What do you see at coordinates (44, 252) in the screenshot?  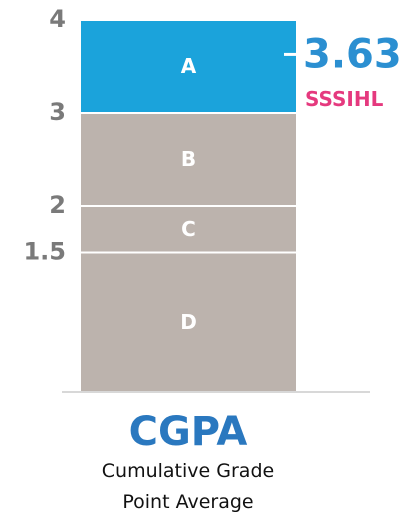 I see `y-tick-label: 1.5` at bounding box center [44, 252].